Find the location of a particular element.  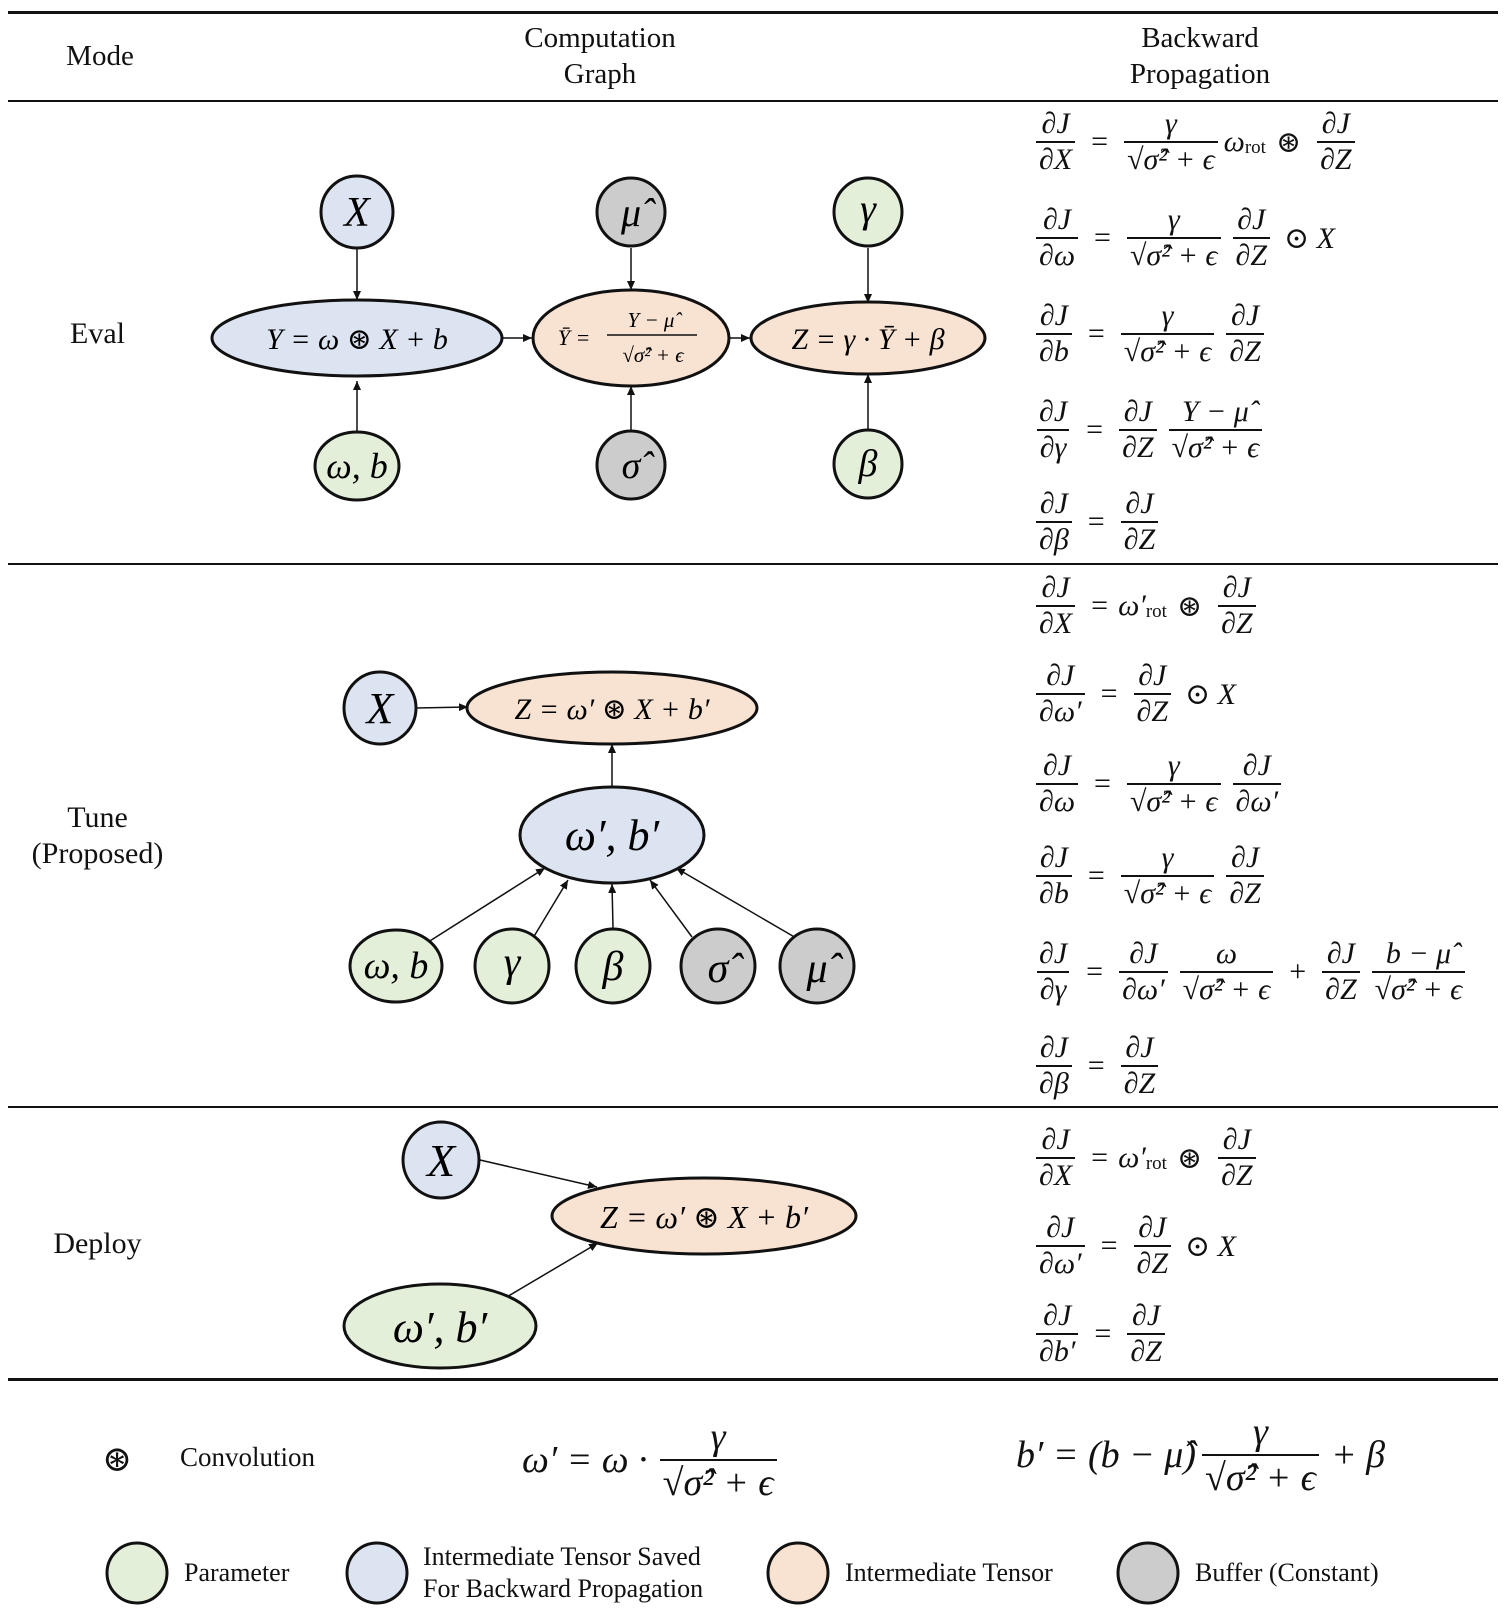

eval-z-node is located at coordinates (868, 338).